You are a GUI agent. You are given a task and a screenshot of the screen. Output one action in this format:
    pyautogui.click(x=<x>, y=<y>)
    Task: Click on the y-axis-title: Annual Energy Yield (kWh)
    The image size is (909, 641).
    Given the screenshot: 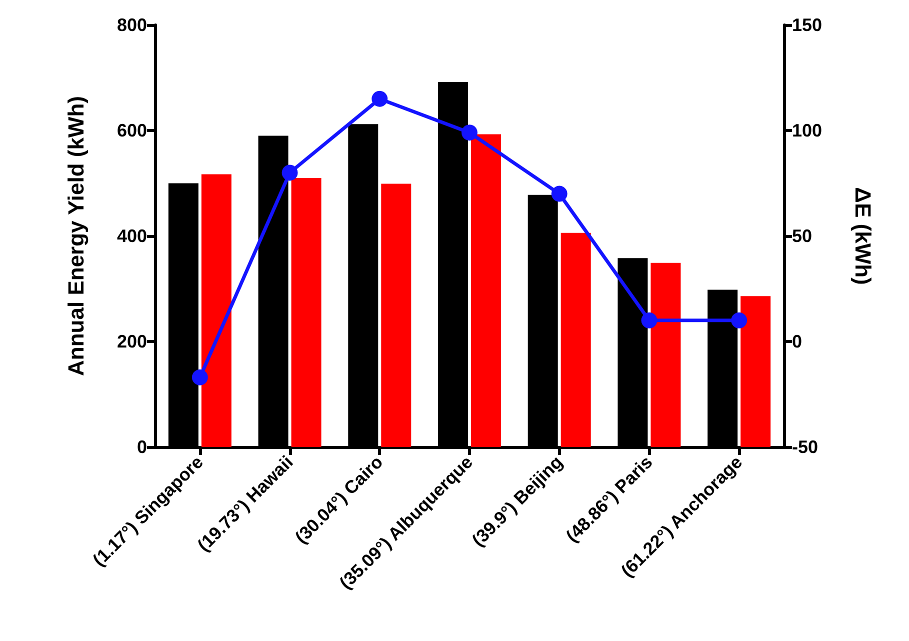 What is the action you would take?
    pyautogui.click(x=76, y=236)
    